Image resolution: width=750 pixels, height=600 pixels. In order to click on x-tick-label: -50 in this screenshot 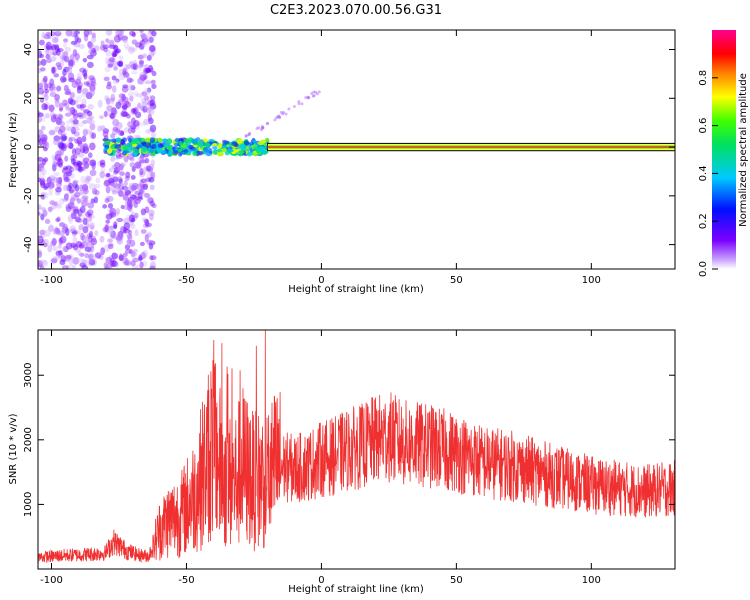, I will do `click(186, 280)`.